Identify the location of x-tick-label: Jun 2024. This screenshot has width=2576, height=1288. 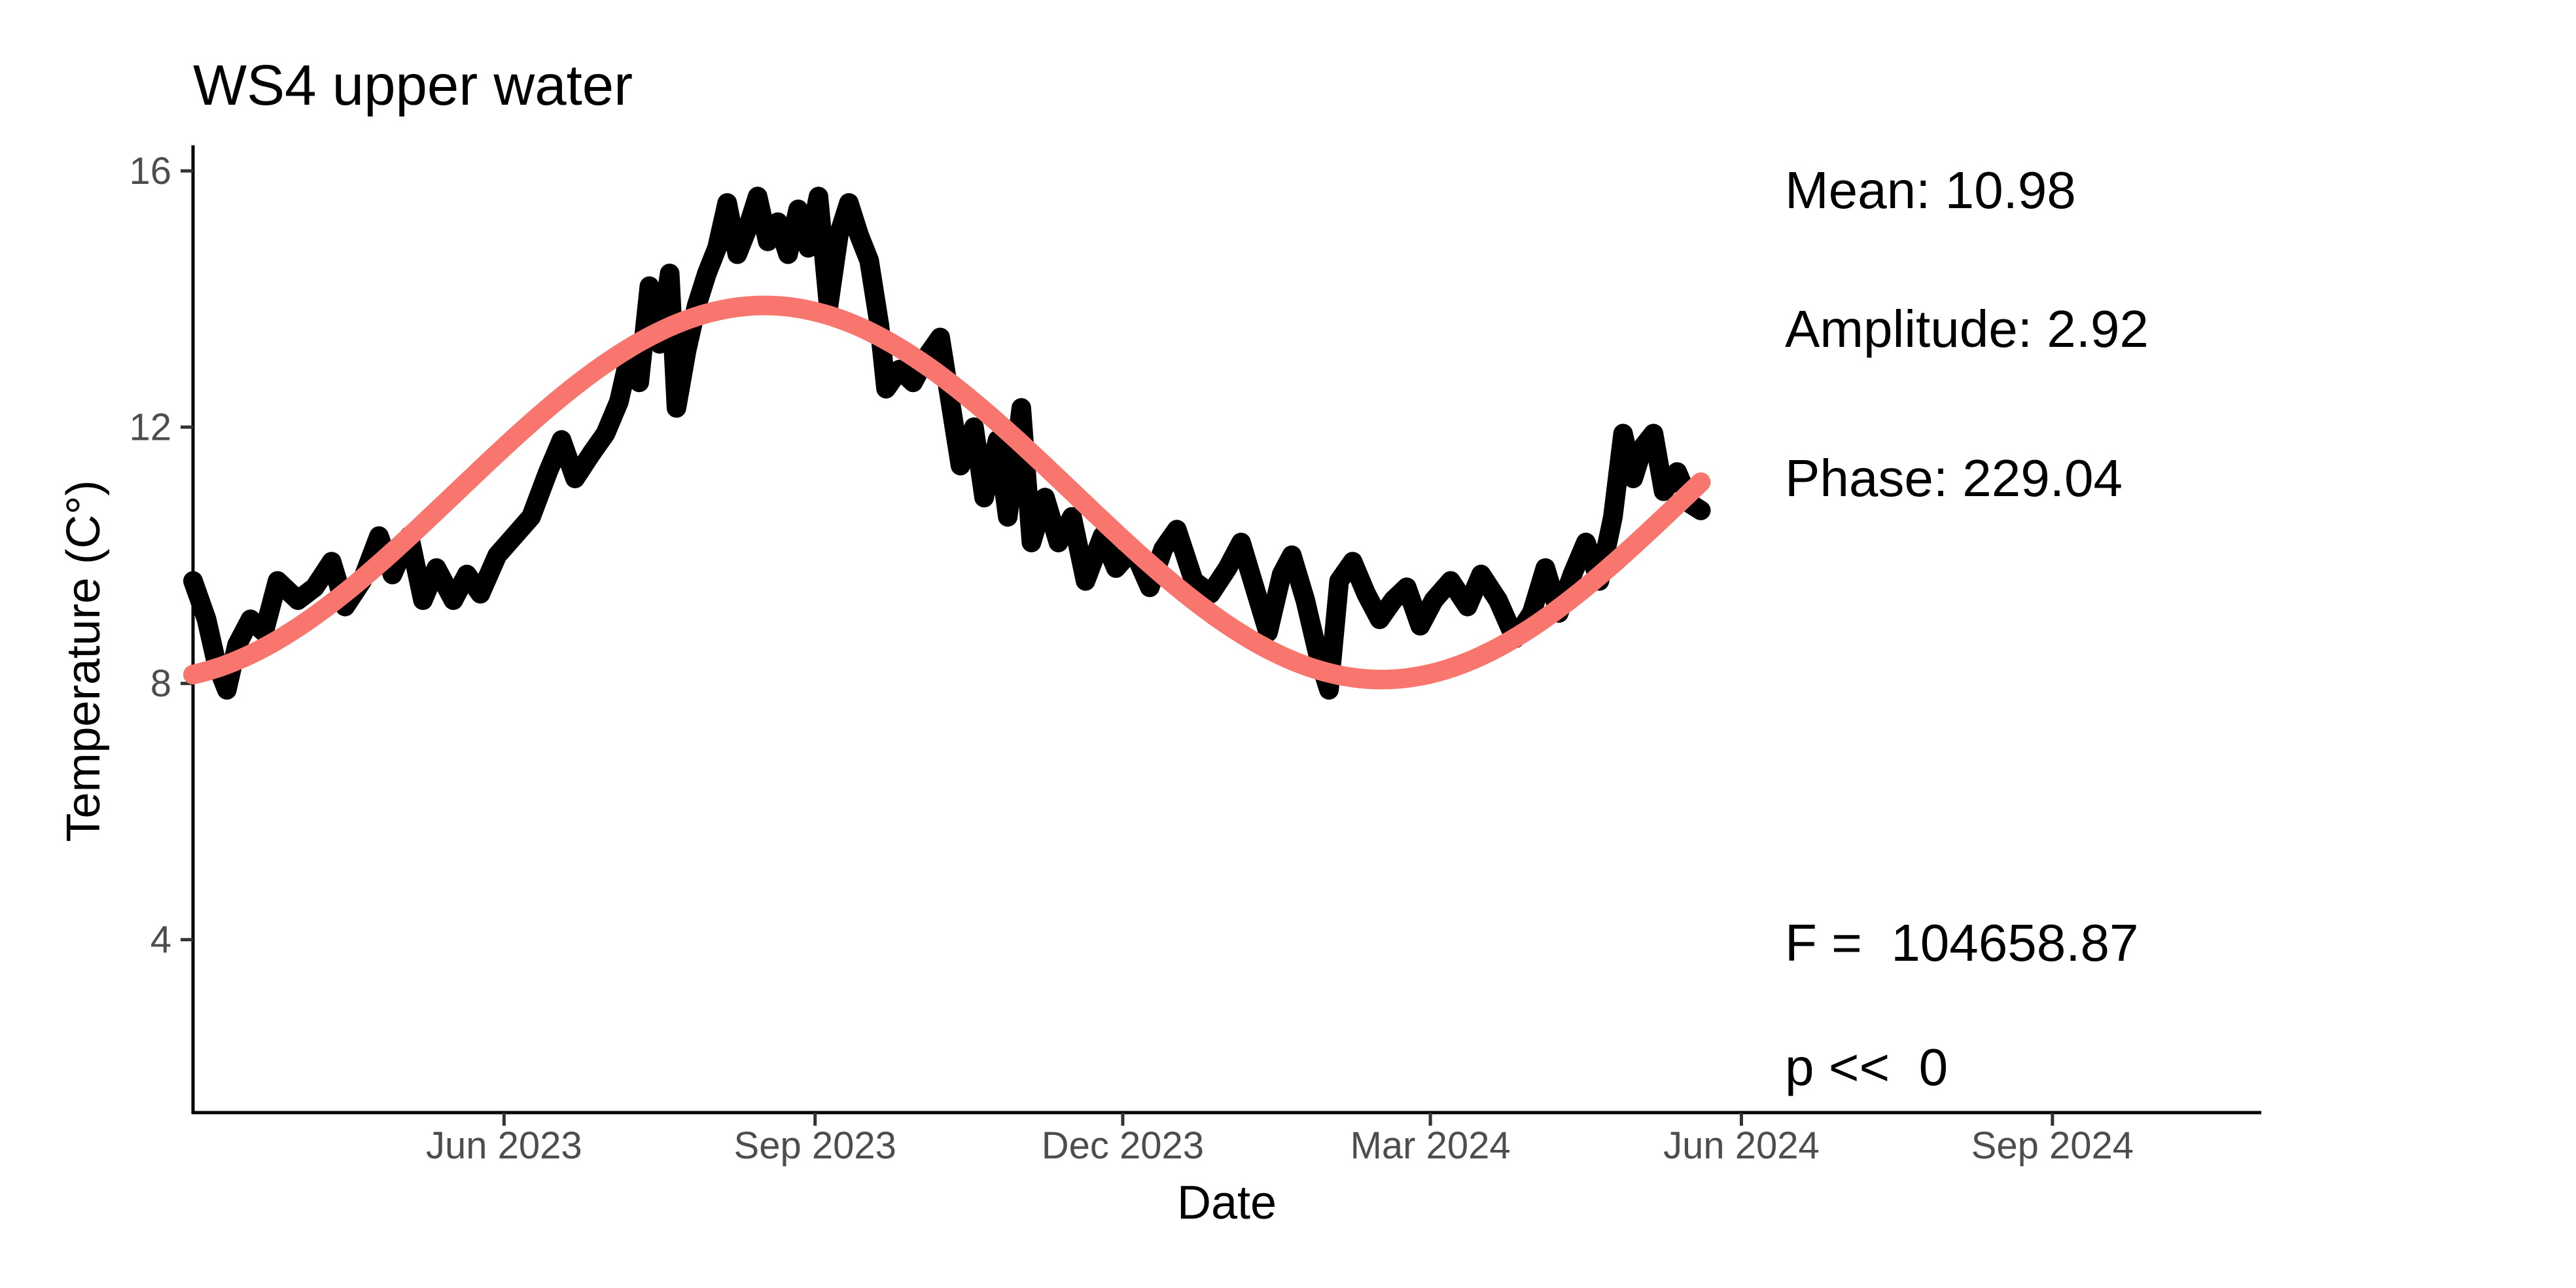
(1741, 1145).